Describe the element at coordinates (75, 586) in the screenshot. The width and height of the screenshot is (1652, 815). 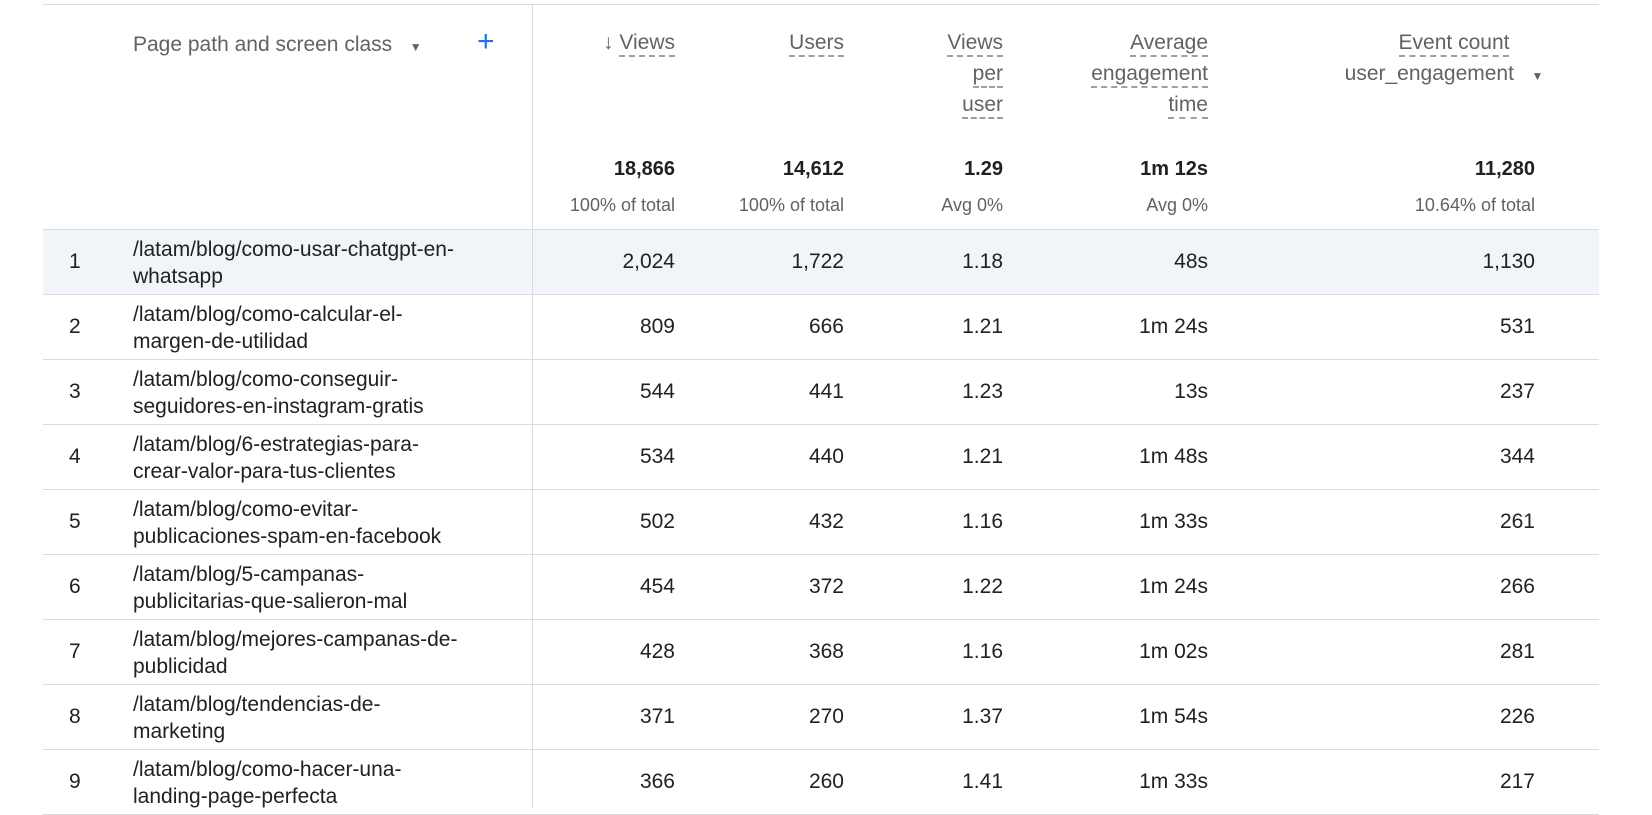
I see `row-index: 6` at that location.